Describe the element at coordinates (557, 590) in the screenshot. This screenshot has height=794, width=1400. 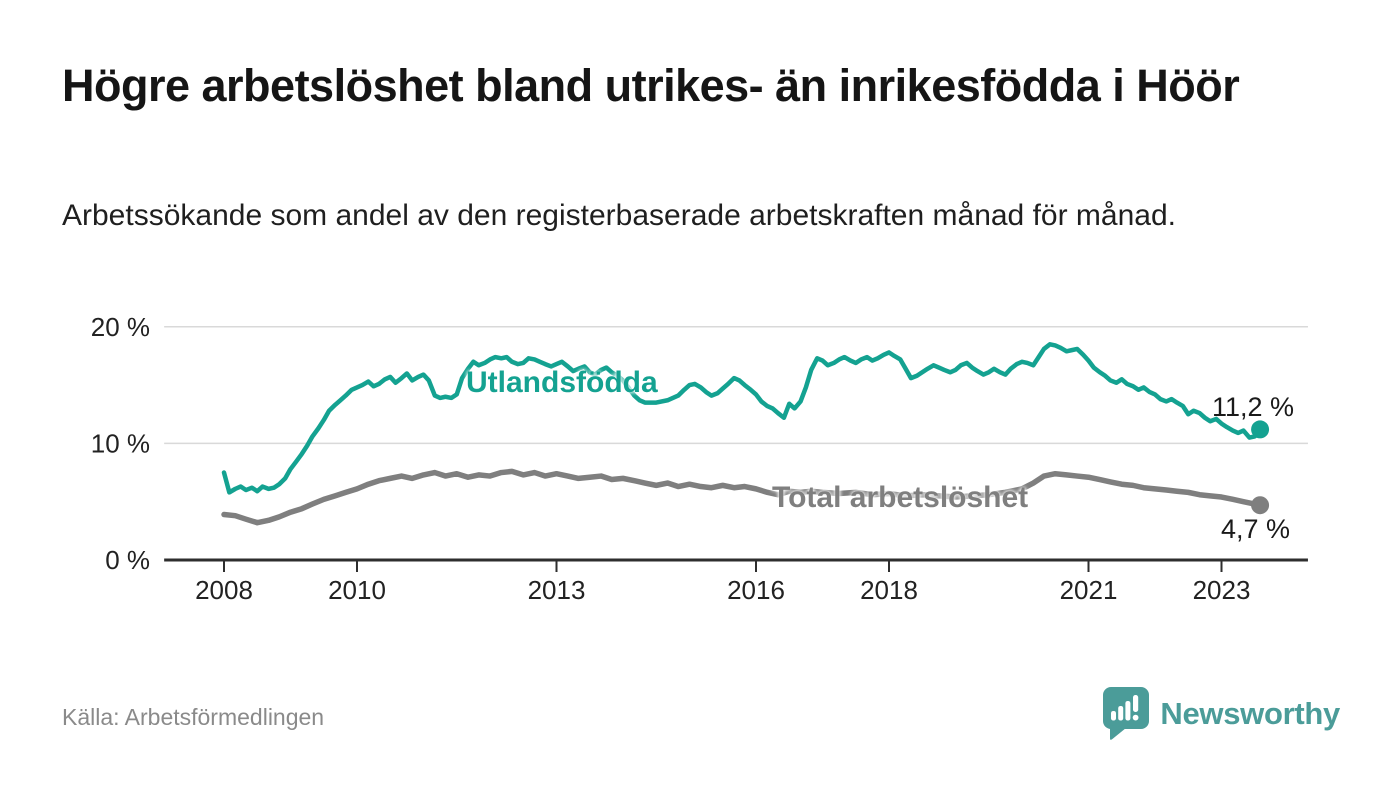
I see `x-tick-label: 2013` at that location.